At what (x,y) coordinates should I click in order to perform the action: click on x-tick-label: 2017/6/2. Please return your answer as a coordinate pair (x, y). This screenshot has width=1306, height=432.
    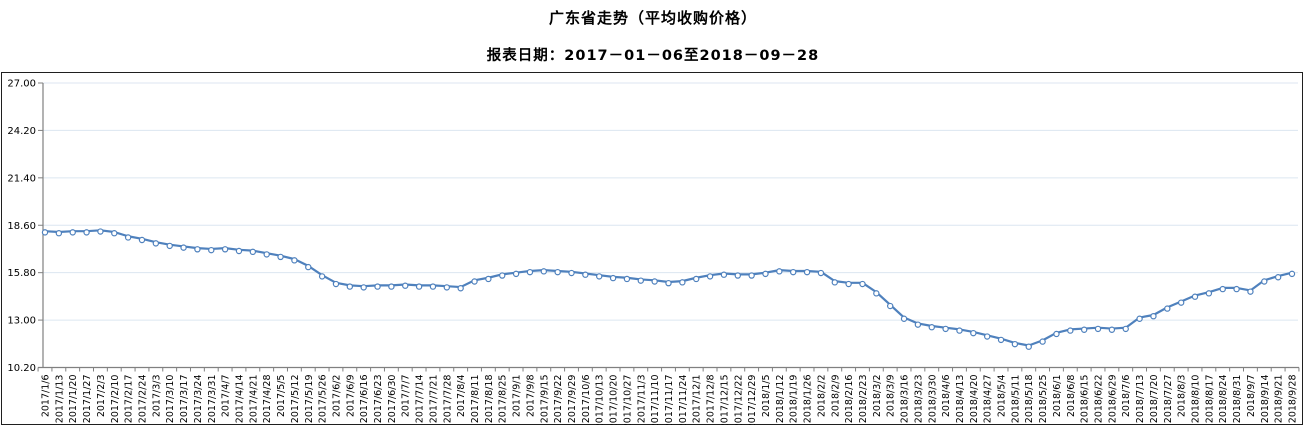
    Looking at the image, I should click on (336, 396).